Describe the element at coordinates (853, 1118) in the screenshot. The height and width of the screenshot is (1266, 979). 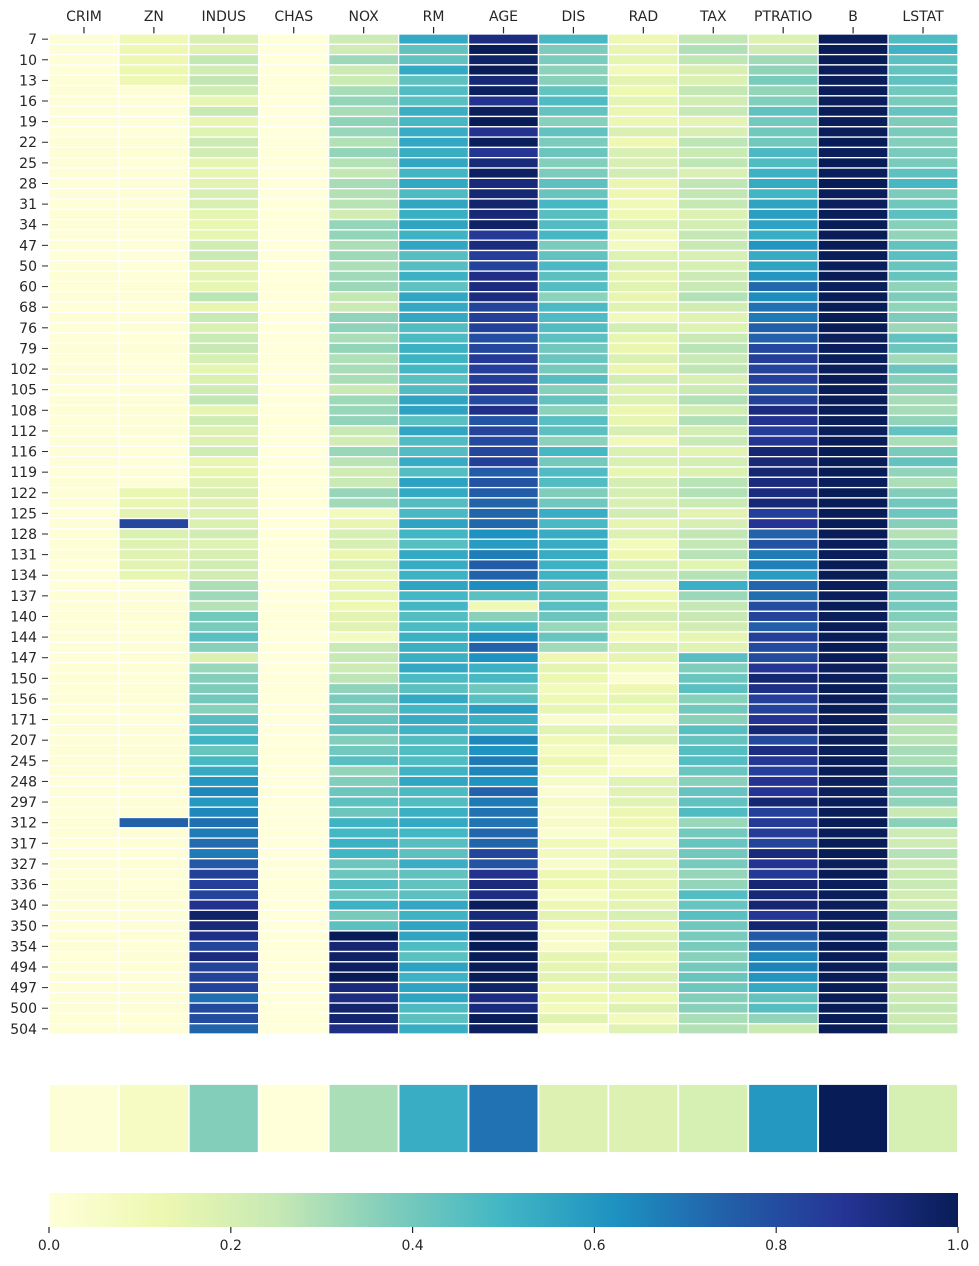
I see `summary-cell-b` at that location.